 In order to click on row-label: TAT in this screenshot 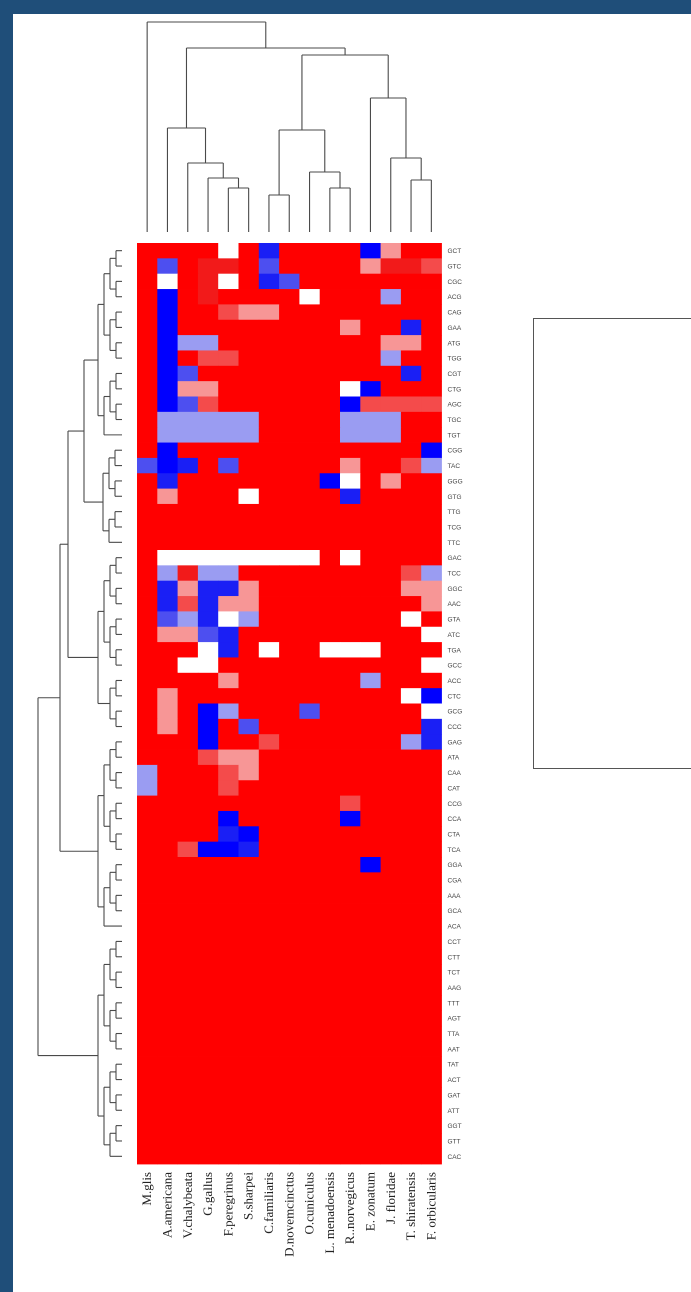, I will do `click(453, 1065)`.